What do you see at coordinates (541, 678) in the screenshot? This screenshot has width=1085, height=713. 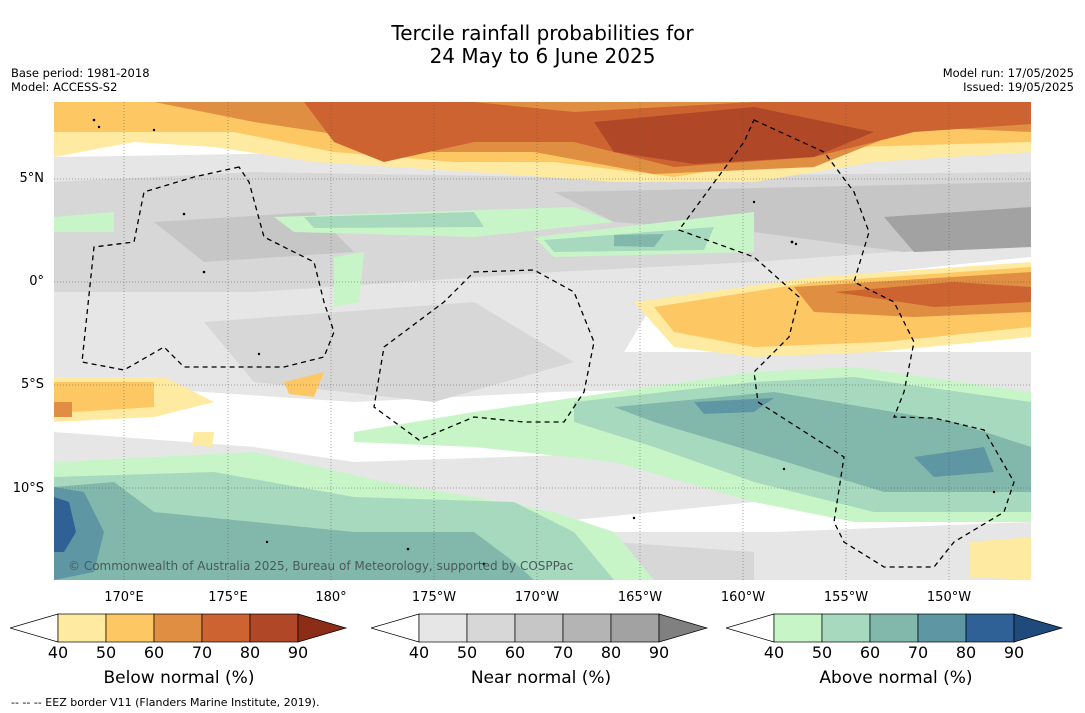 I see `near-normal-label: Near normal (%)` at bounding box center [541, 678].